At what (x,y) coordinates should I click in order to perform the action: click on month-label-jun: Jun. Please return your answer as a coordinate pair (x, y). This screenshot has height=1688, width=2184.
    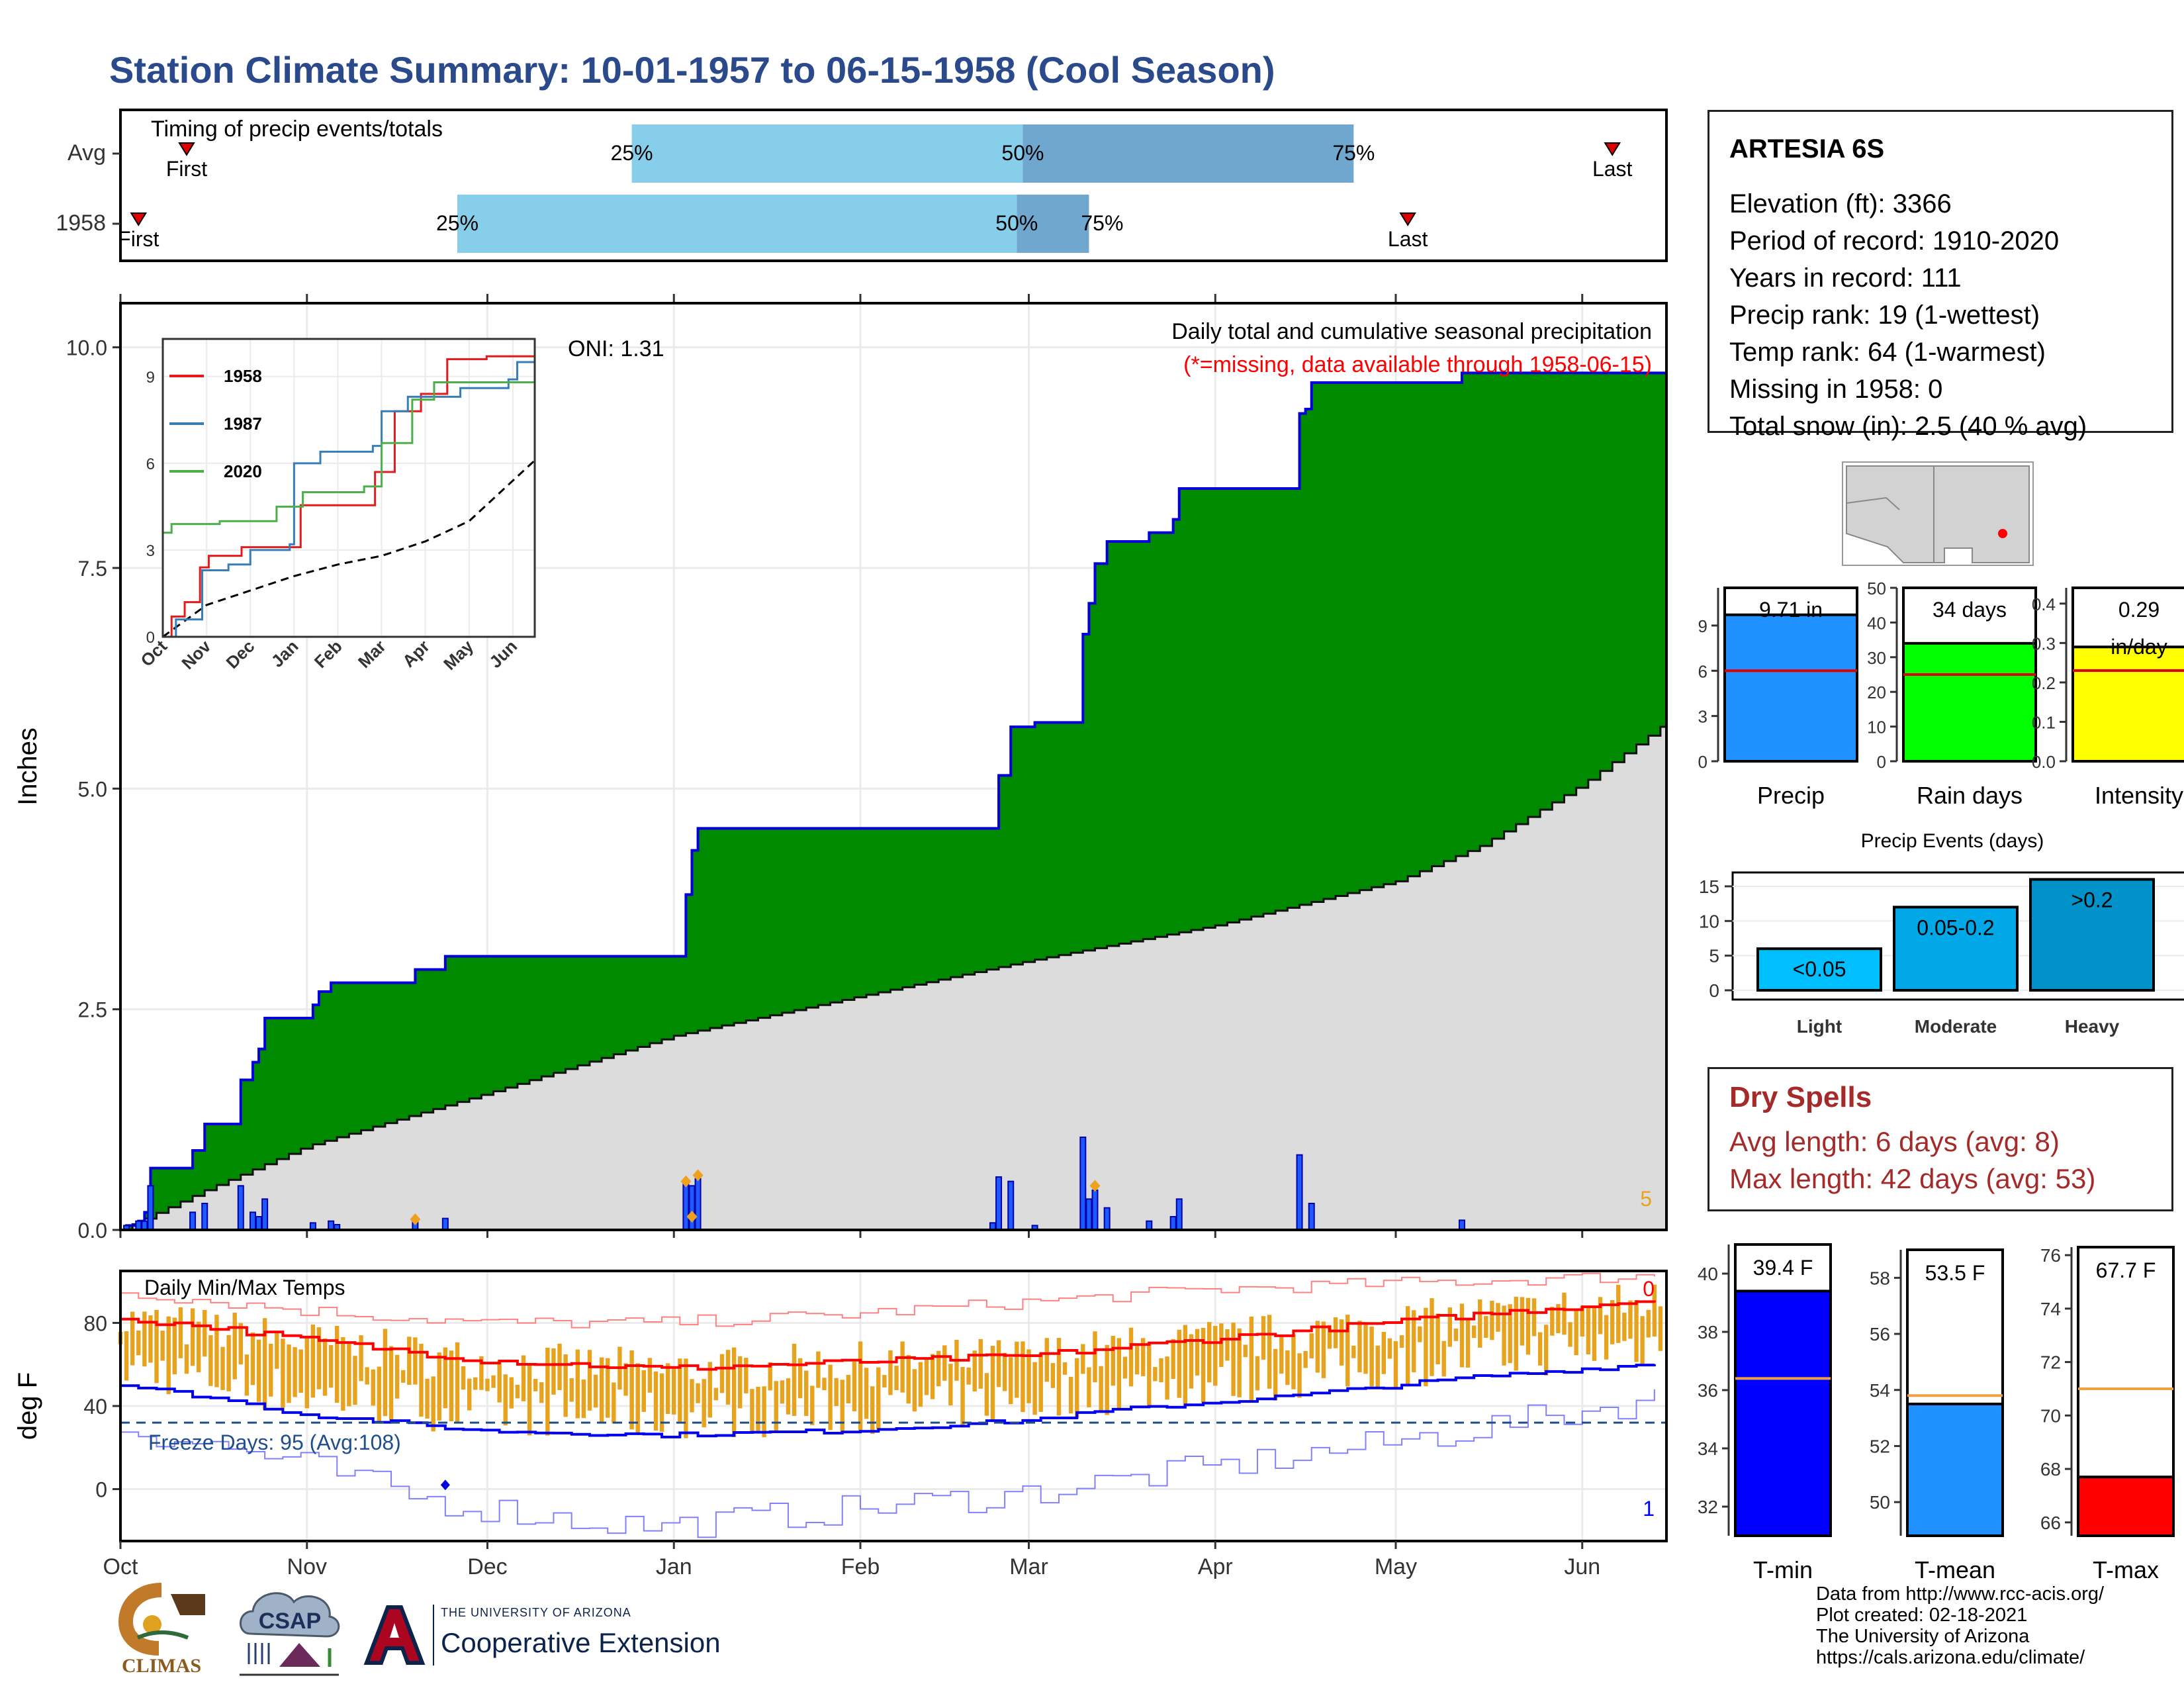
    Looking at the image, I should click on (1582, 1566).